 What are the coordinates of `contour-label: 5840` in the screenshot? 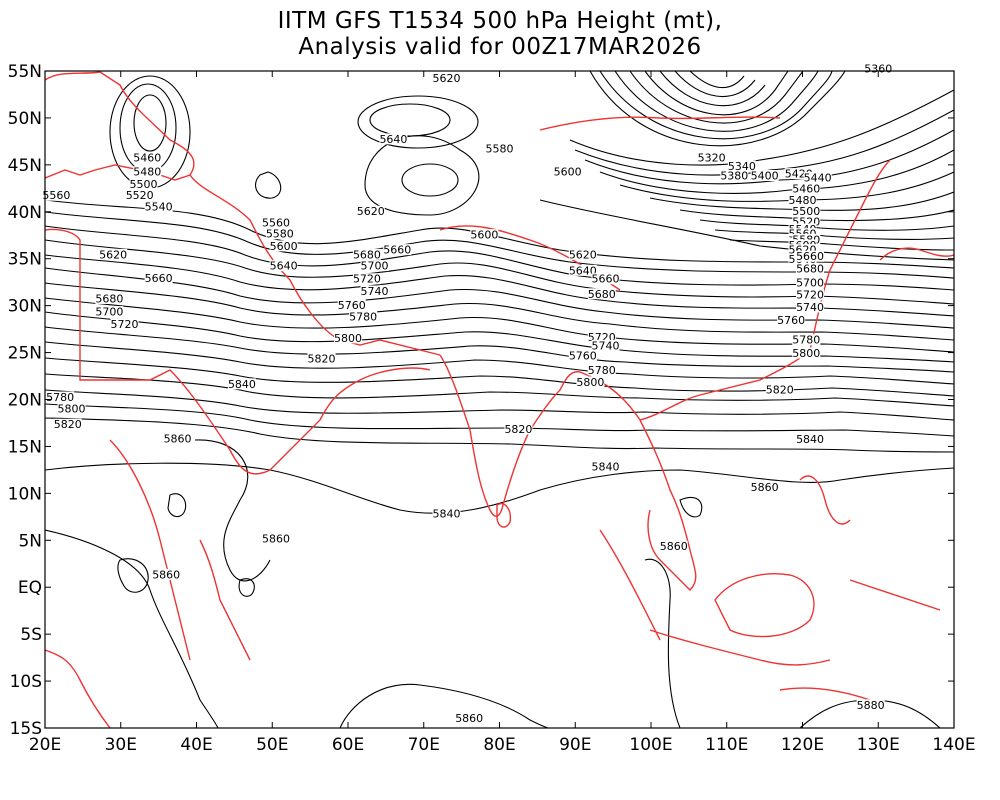 It's located at (606, 466).